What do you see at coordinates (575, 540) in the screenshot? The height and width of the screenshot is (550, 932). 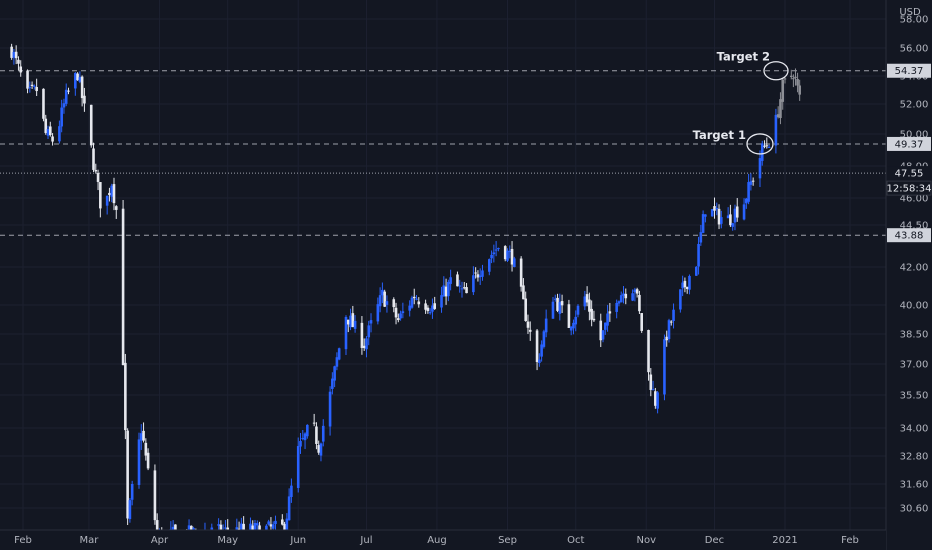 I see `time-axis-tick: Oct` at bounding box center [575, 540].